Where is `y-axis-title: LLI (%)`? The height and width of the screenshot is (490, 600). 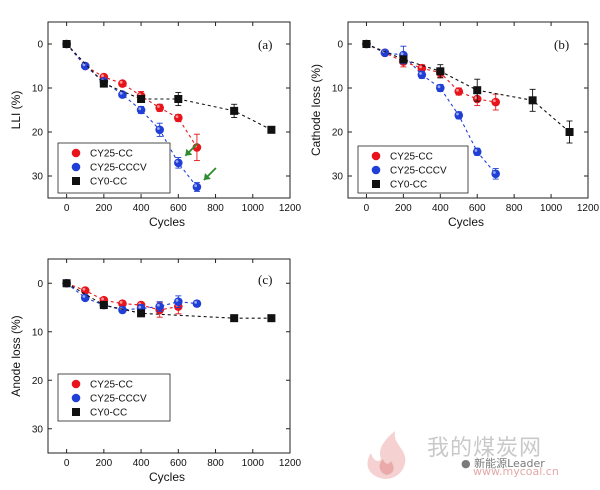 y-axis-title: LLI (%) is located at coordinates (16, 110).